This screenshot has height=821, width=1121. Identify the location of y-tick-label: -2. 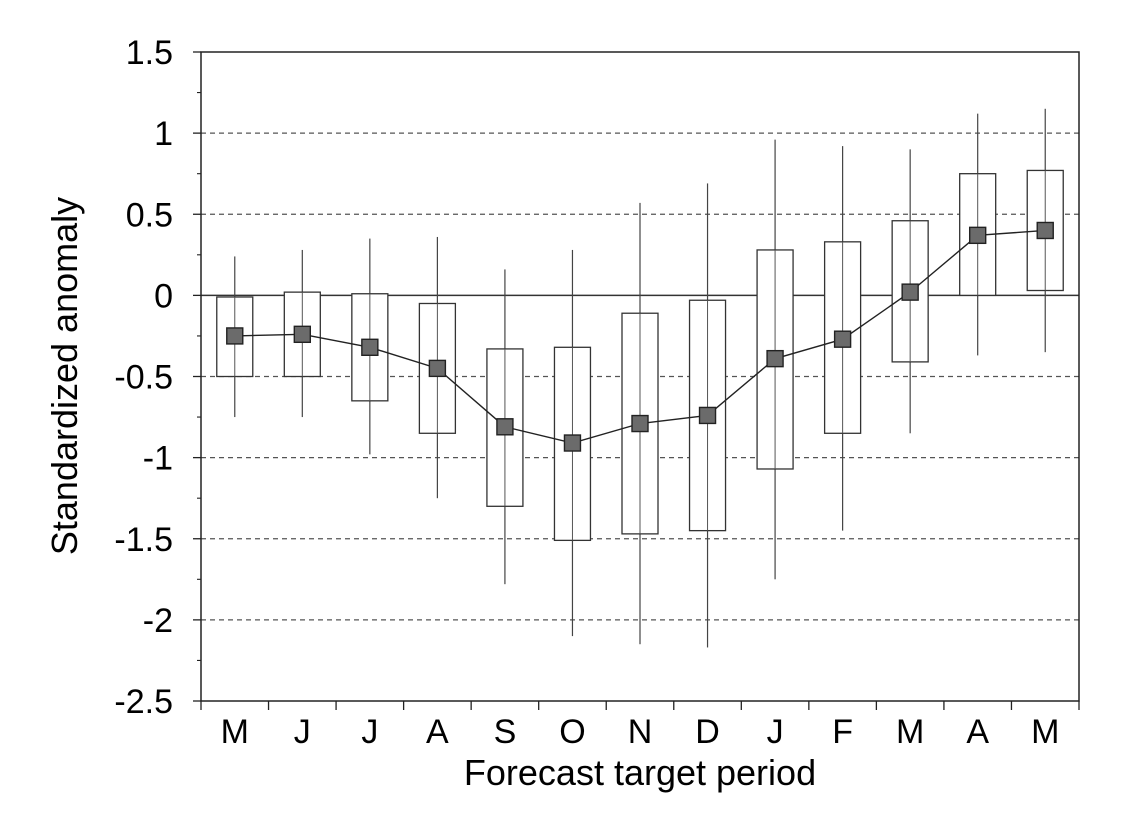
(158, 621).